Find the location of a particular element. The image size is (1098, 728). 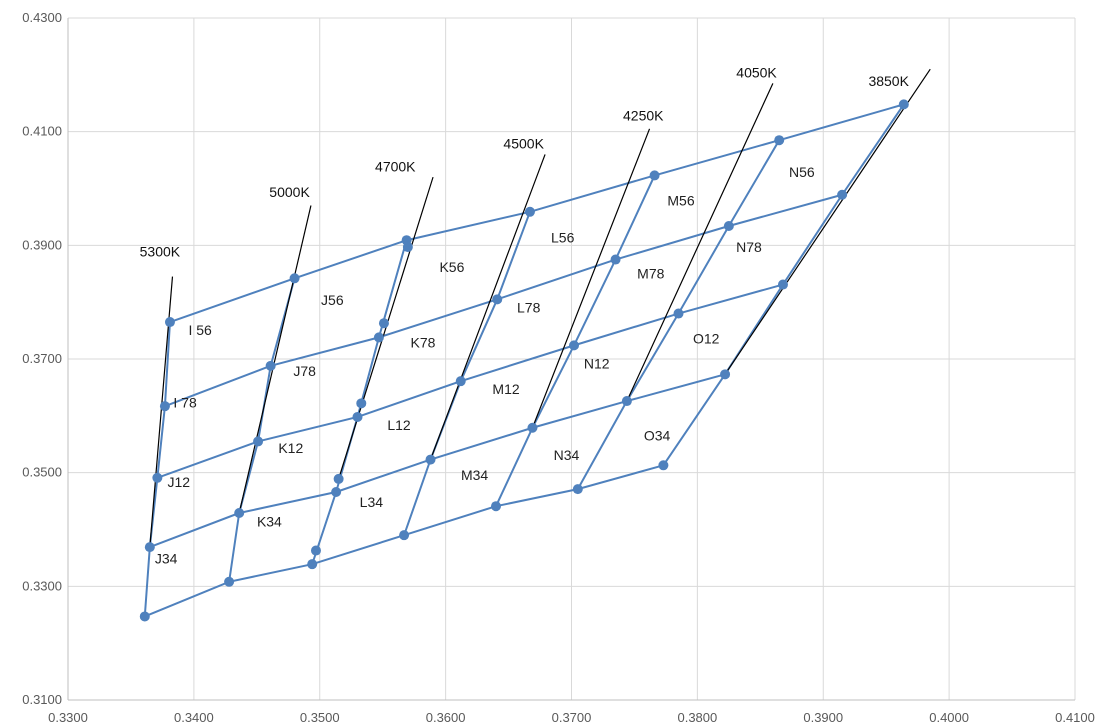

bin-label: K78 is located at coordinates (423, 343).